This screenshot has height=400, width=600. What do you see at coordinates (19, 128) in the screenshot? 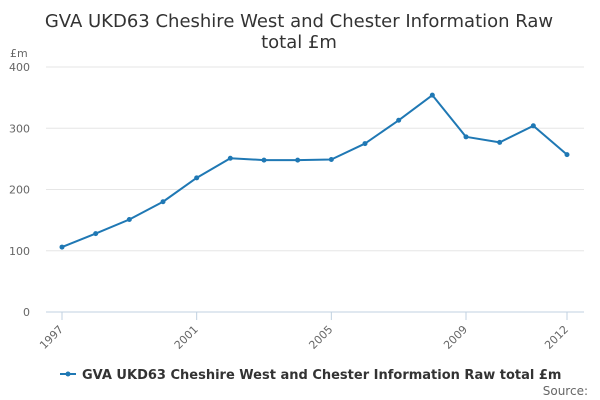
I see `y-tick-label: 300` at bounding box center [19, 128].